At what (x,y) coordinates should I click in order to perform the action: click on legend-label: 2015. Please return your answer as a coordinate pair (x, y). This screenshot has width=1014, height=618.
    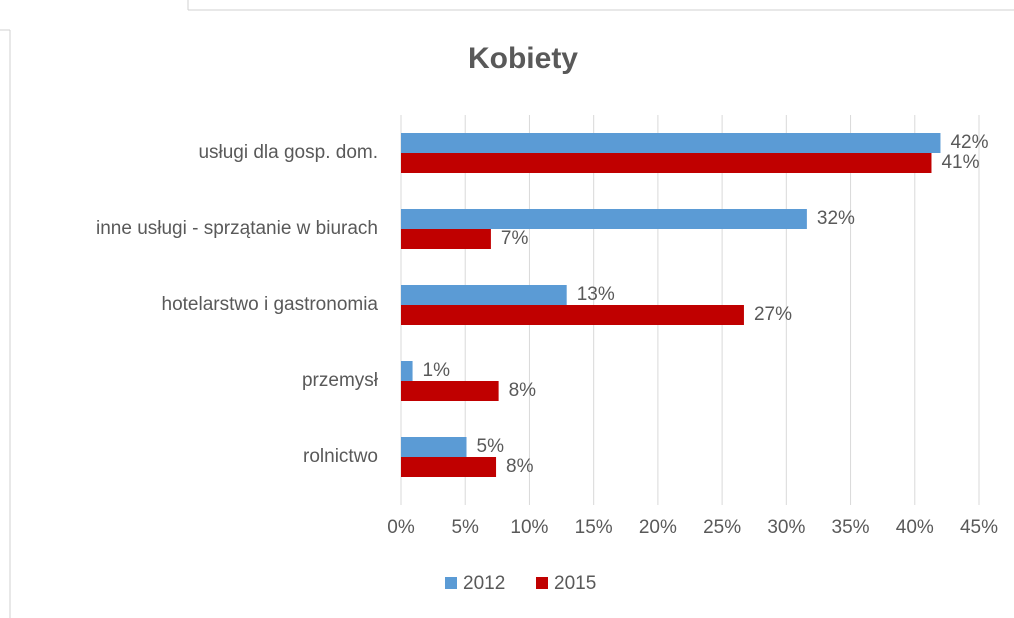
    Looking at the image, I should click on (575, 583).